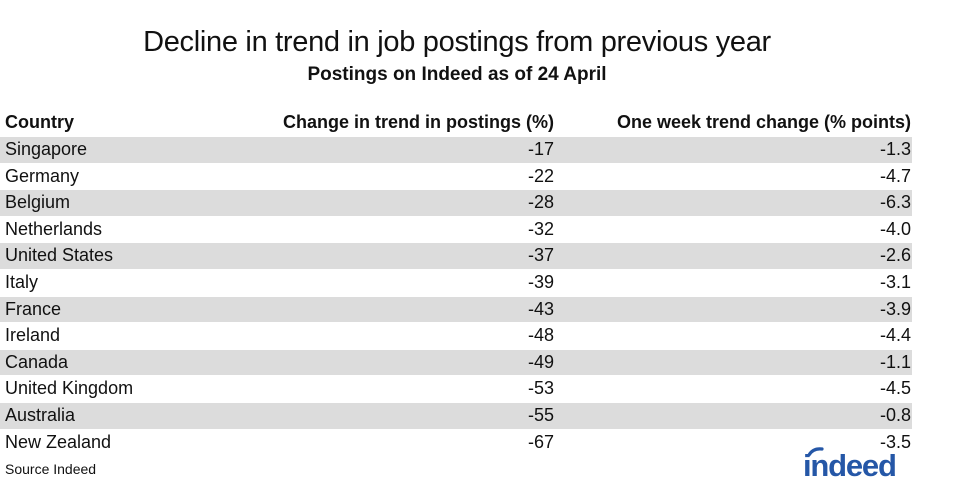 The image size is (974, 499). I want to click on source-note: Source Indeed, so click(51, 469).